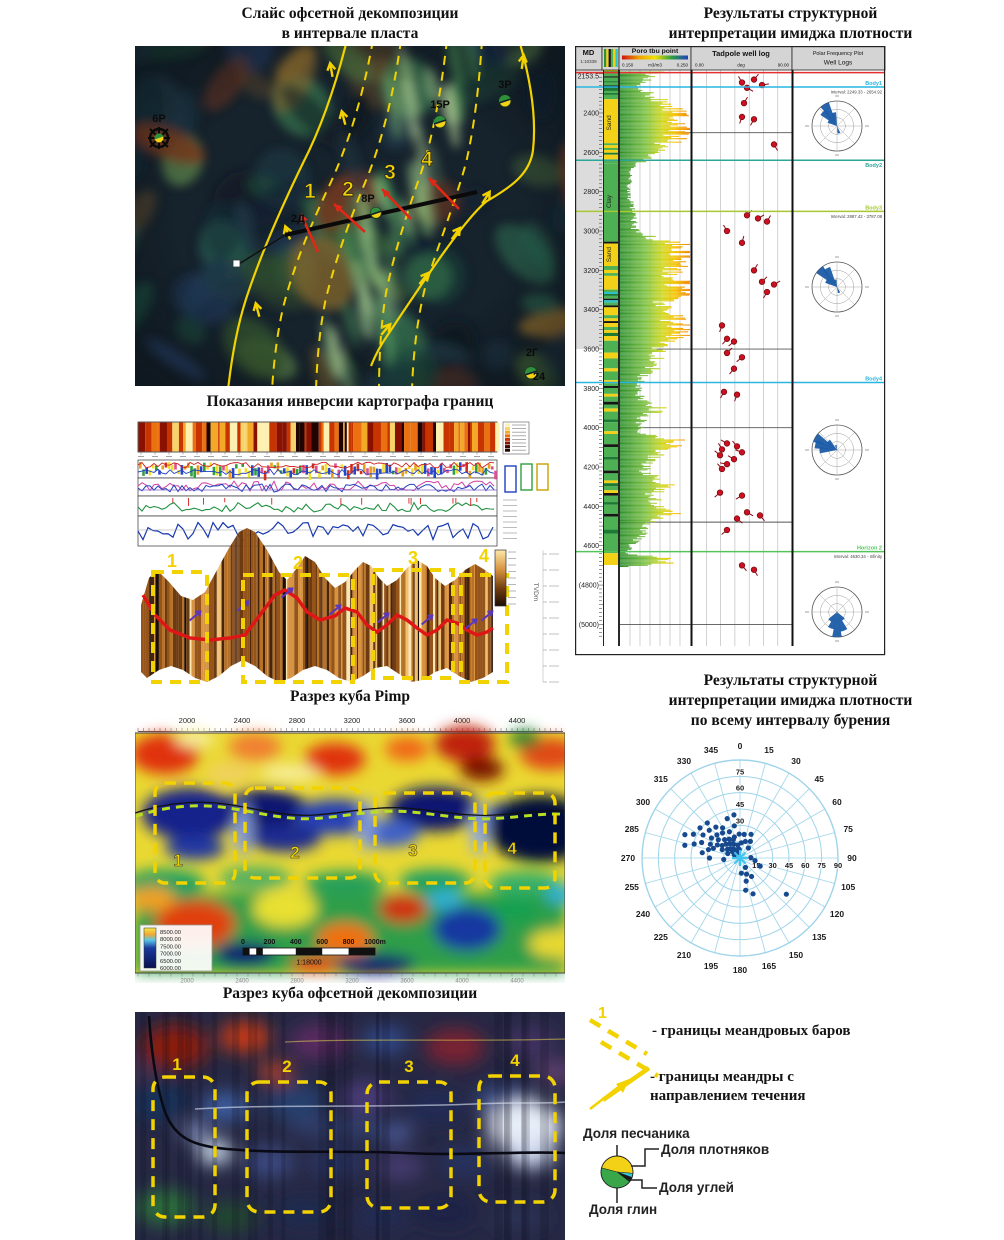  What do you see at coordinates (711, 750) in the screenshot?
I see `angular-tick-label: 345` at bounding box center [711, 750].